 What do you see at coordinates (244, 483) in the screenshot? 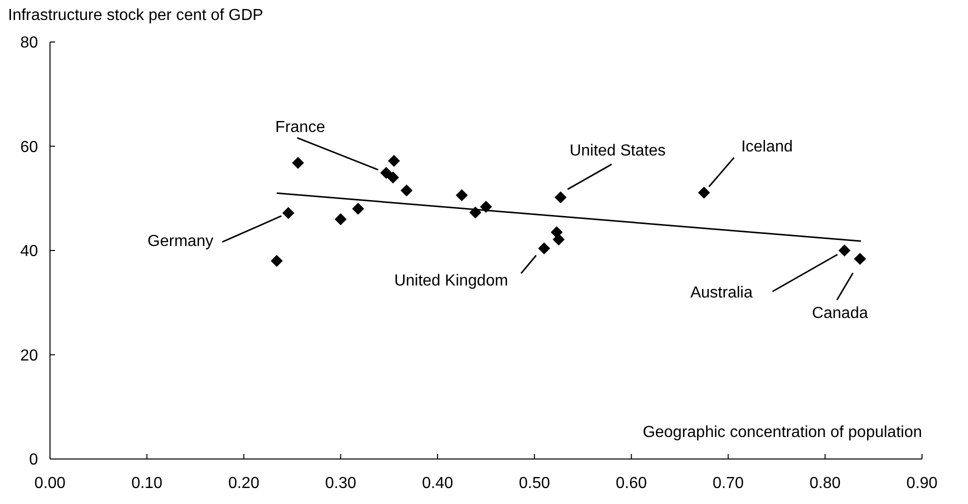
I see `x-tick-label: 0.20` at bounding box center [244, 483].